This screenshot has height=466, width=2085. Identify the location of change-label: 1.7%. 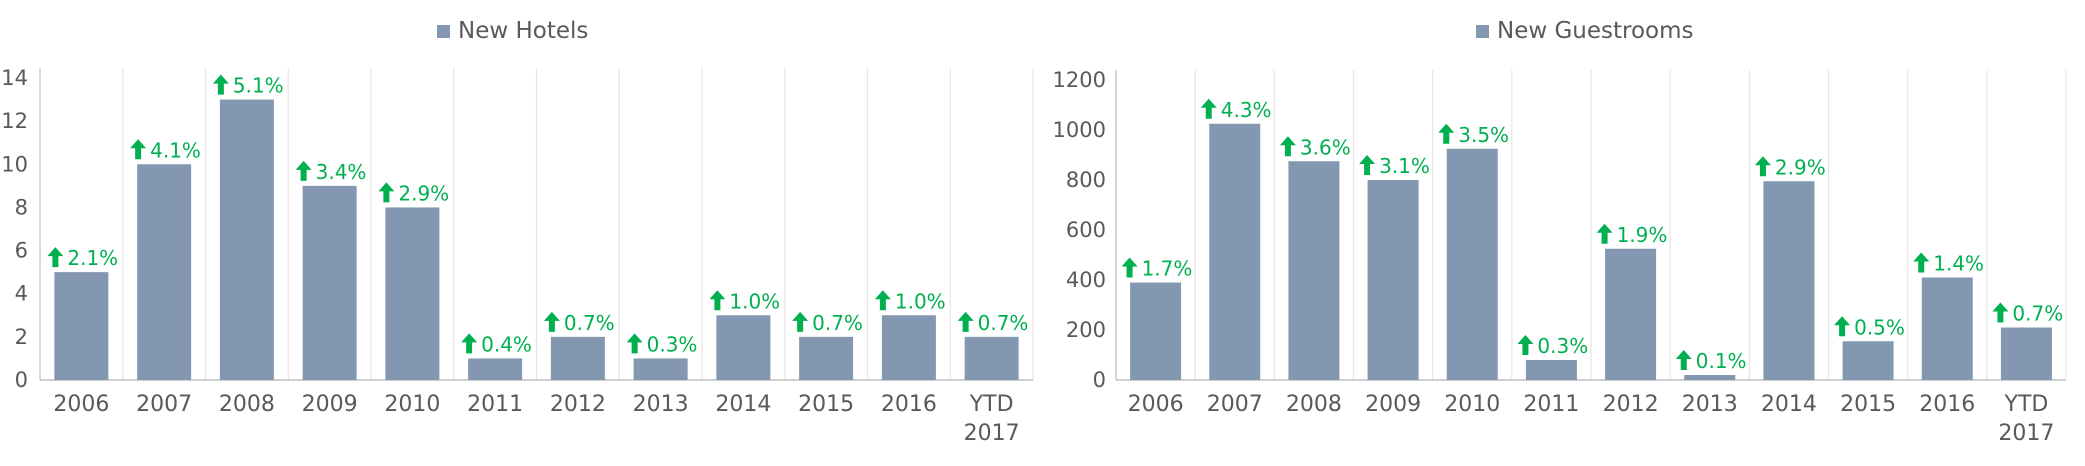
(1157, 269).